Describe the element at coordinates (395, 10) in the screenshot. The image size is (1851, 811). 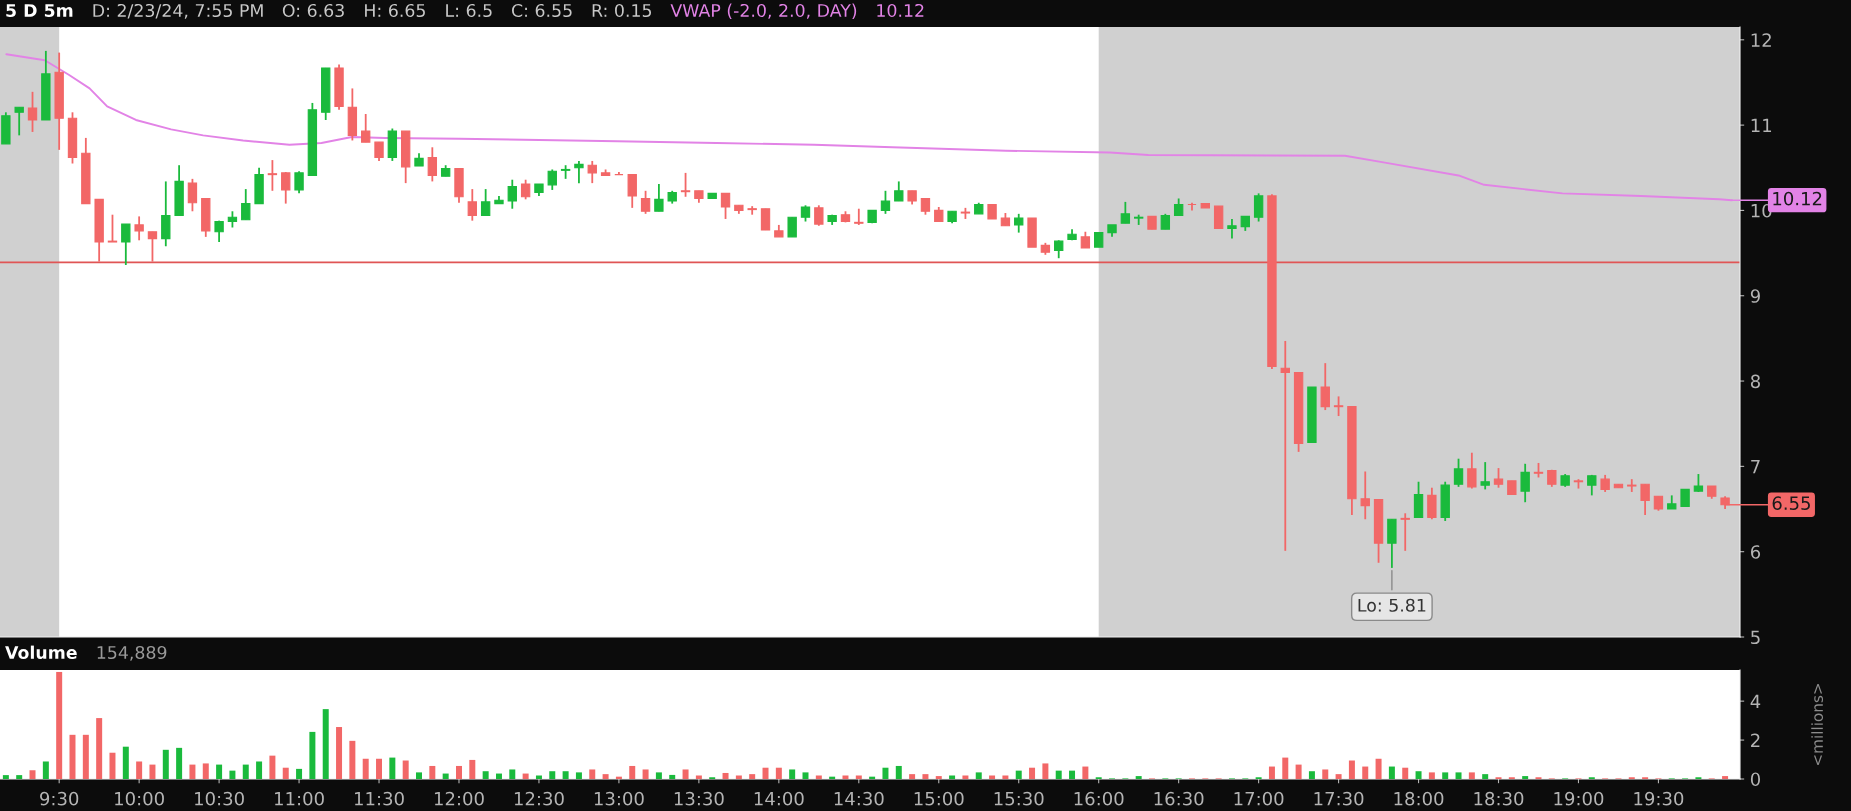
I see `text: H: 6.65` at that location.